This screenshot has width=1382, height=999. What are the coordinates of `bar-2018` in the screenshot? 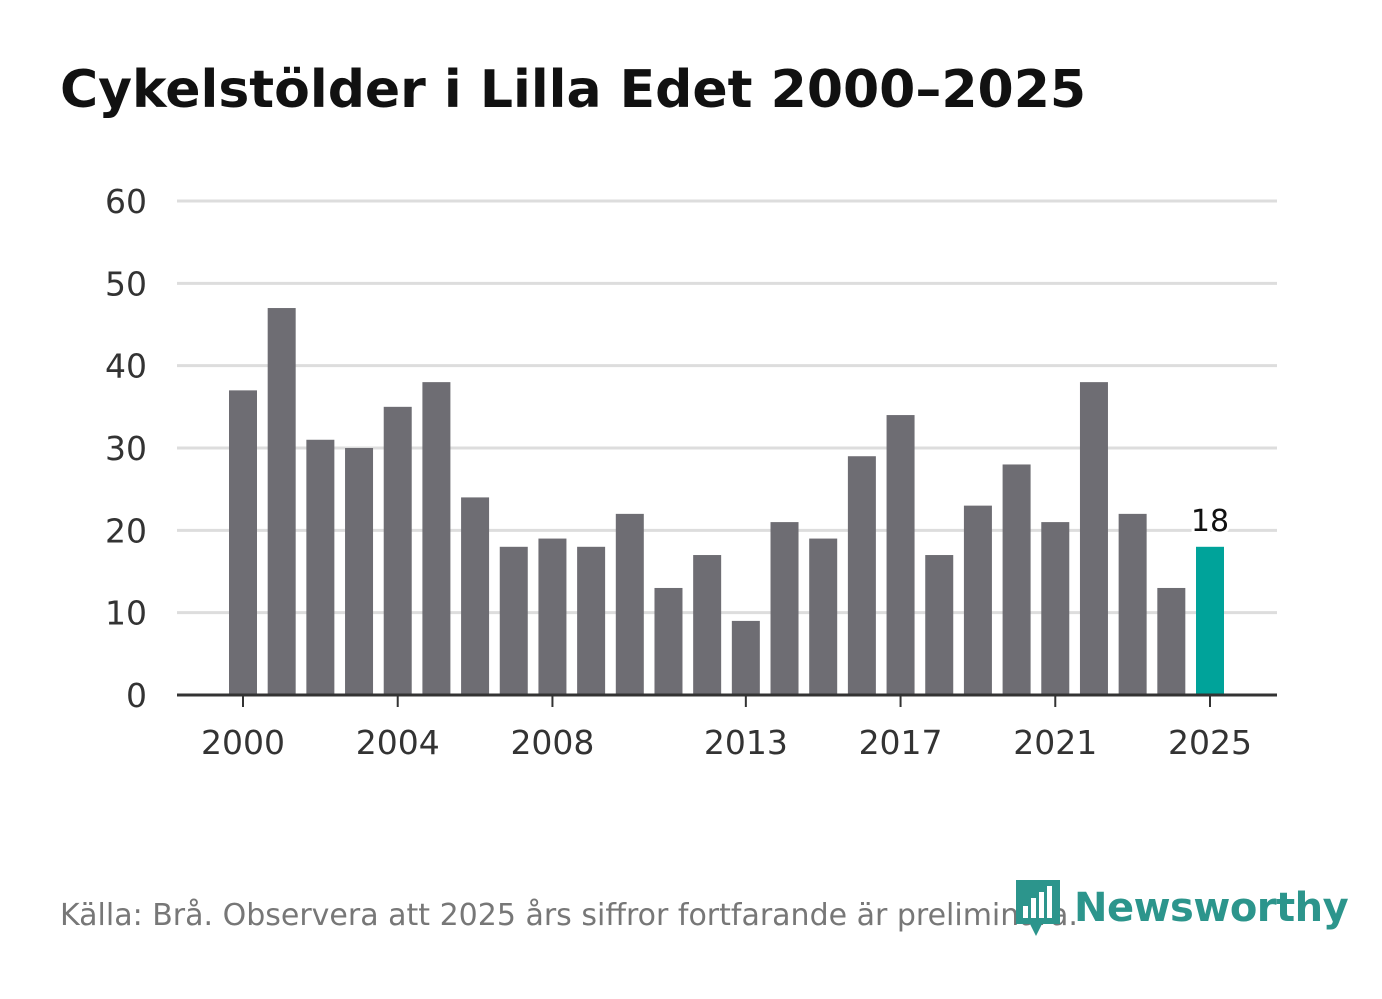 It's located at (939, 625).